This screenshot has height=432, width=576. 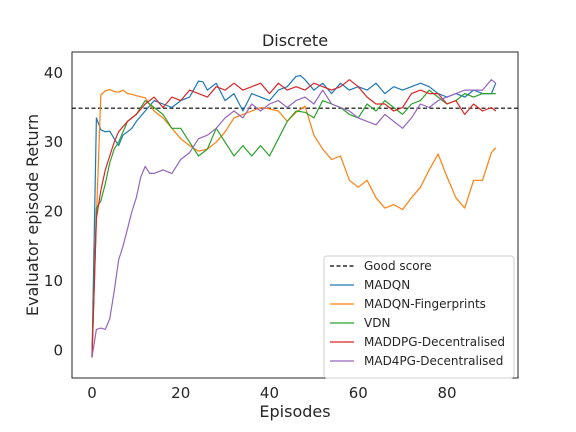 I want to click on x-axis-ticks: 0 20 40 60 80, so click(x=271, y=393).